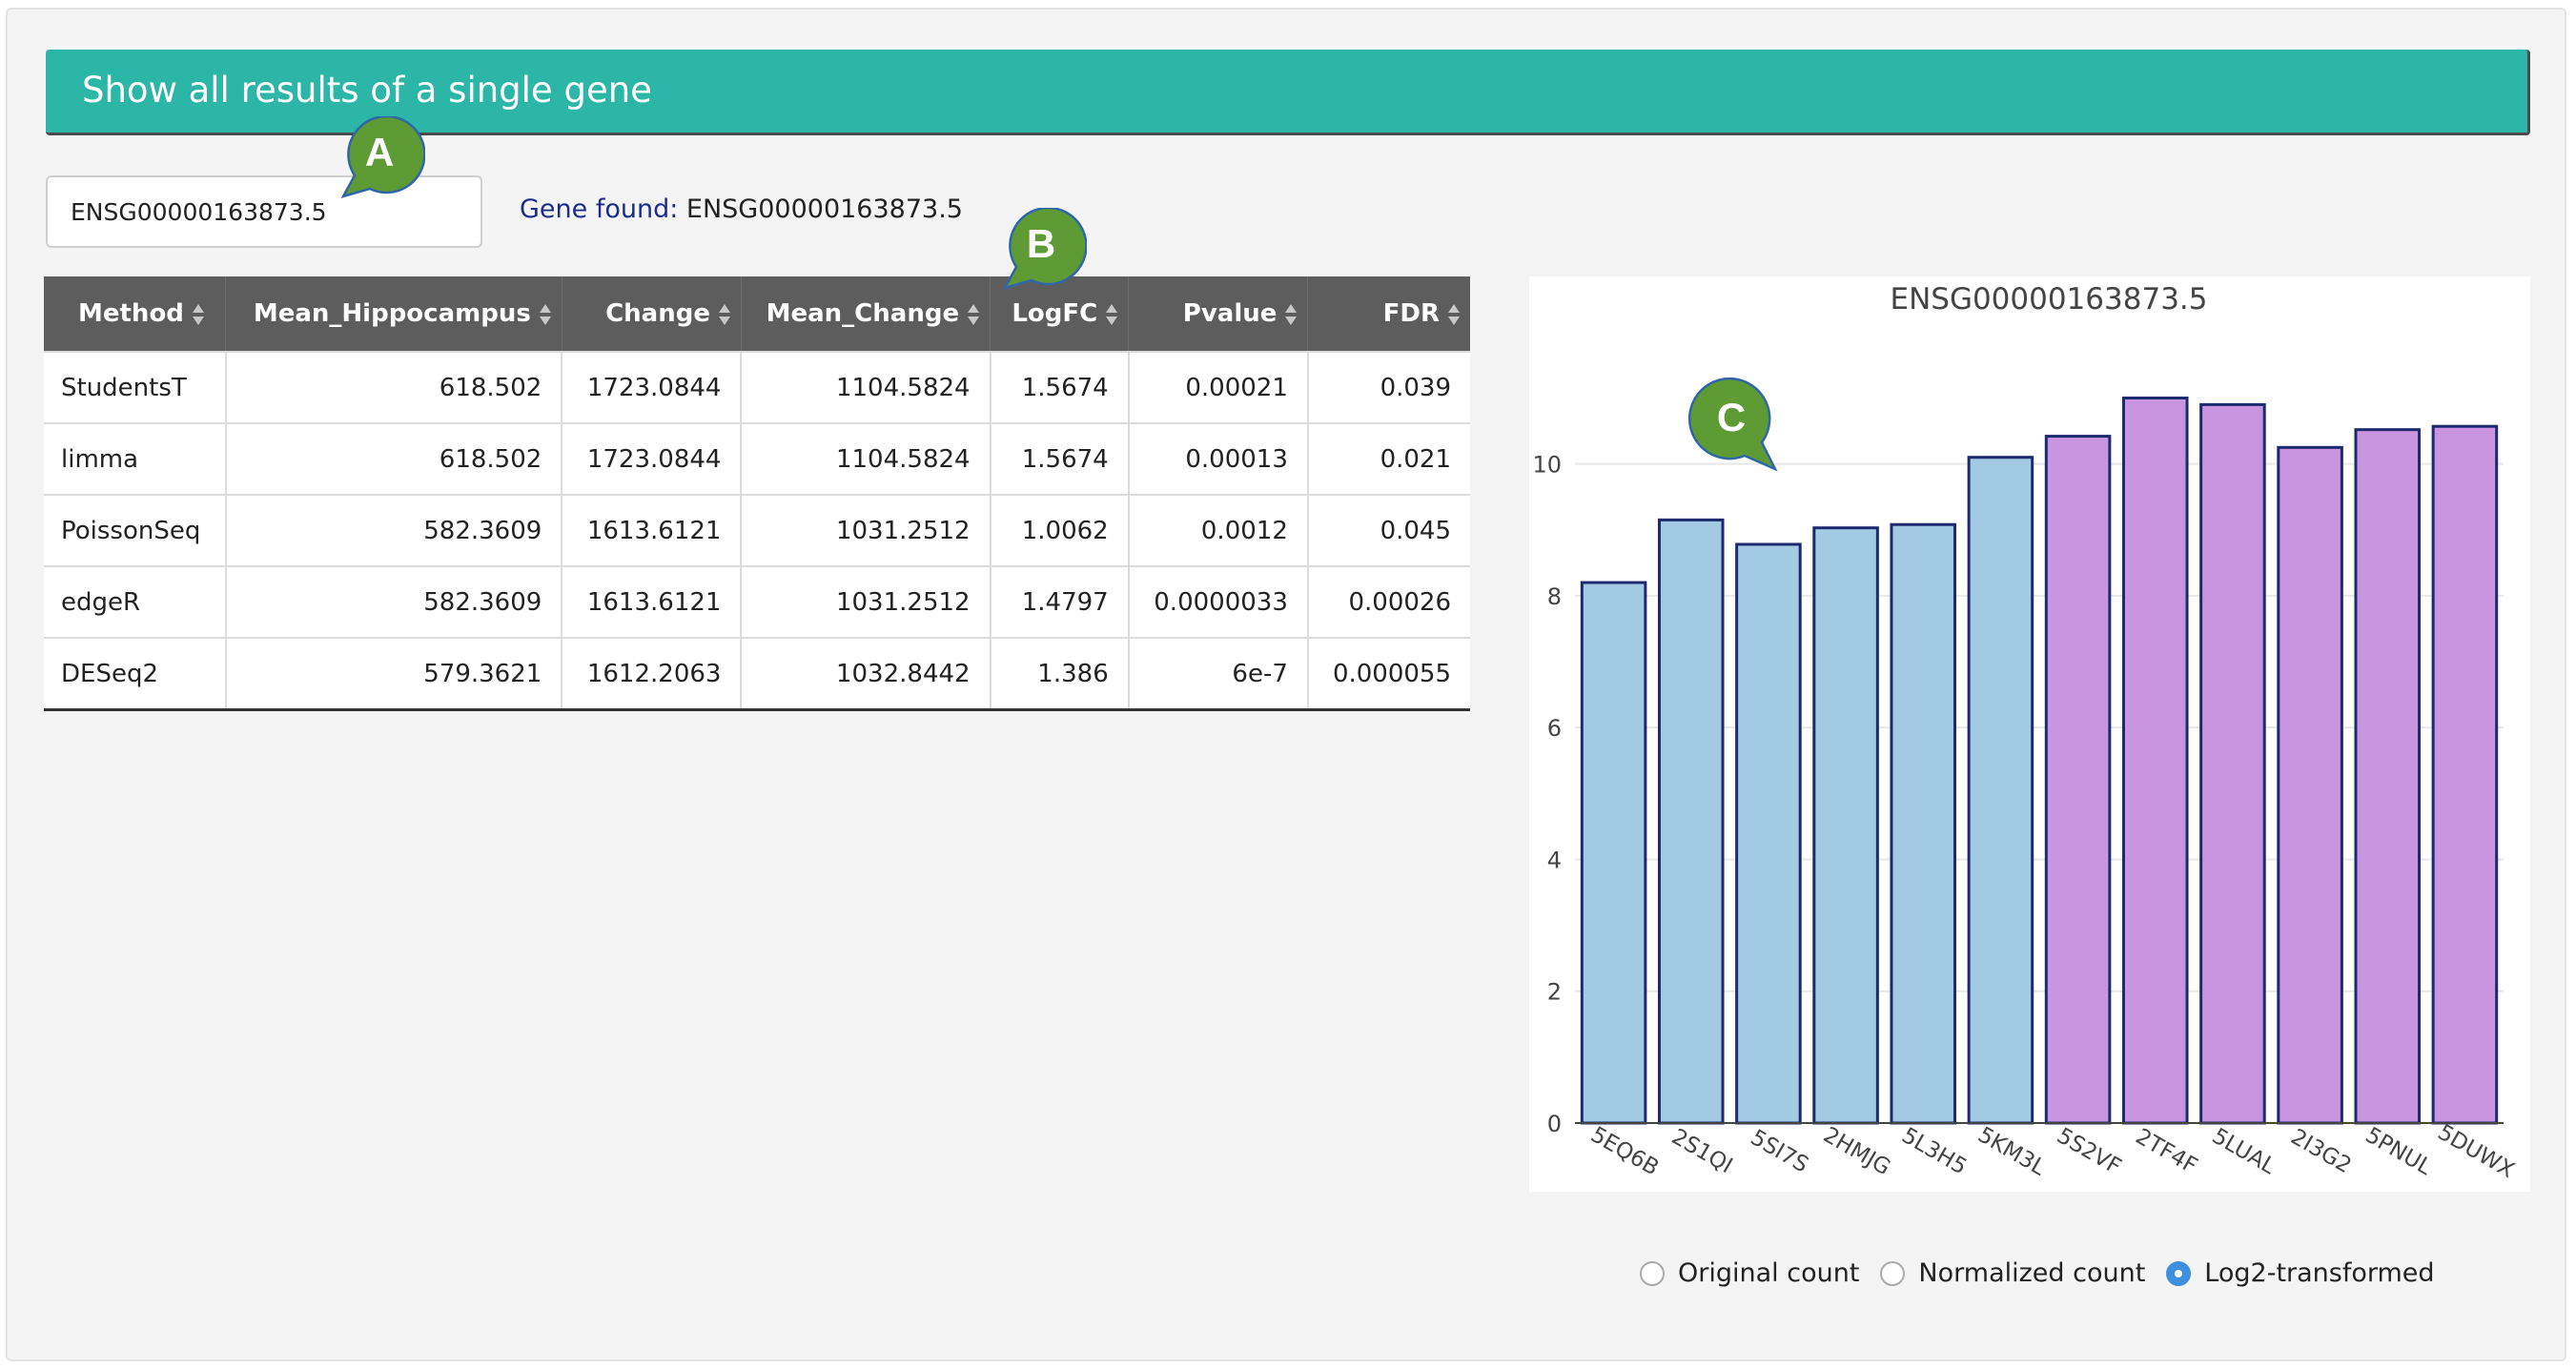 This screenshot has height=1369, width=2576. Describe the element at coordinates (1769, 1273) in the screenshot. I see `radio-label: Original count` at that location.